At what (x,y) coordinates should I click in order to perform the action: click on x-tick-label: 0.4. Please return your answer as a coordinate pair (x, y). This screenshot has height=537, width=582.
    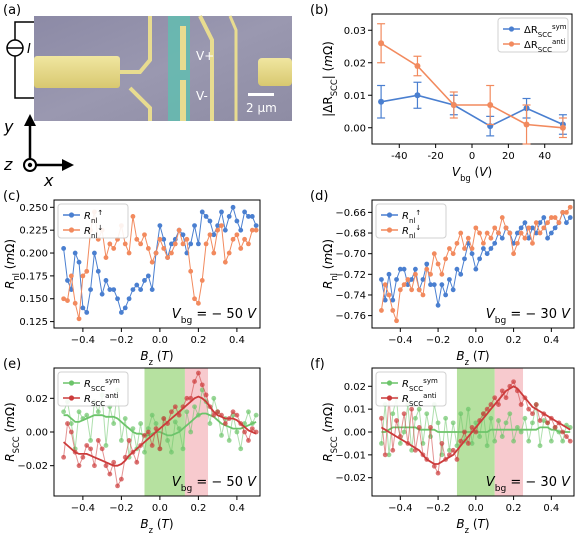
    Looking at the image, I should click on (237, 508).